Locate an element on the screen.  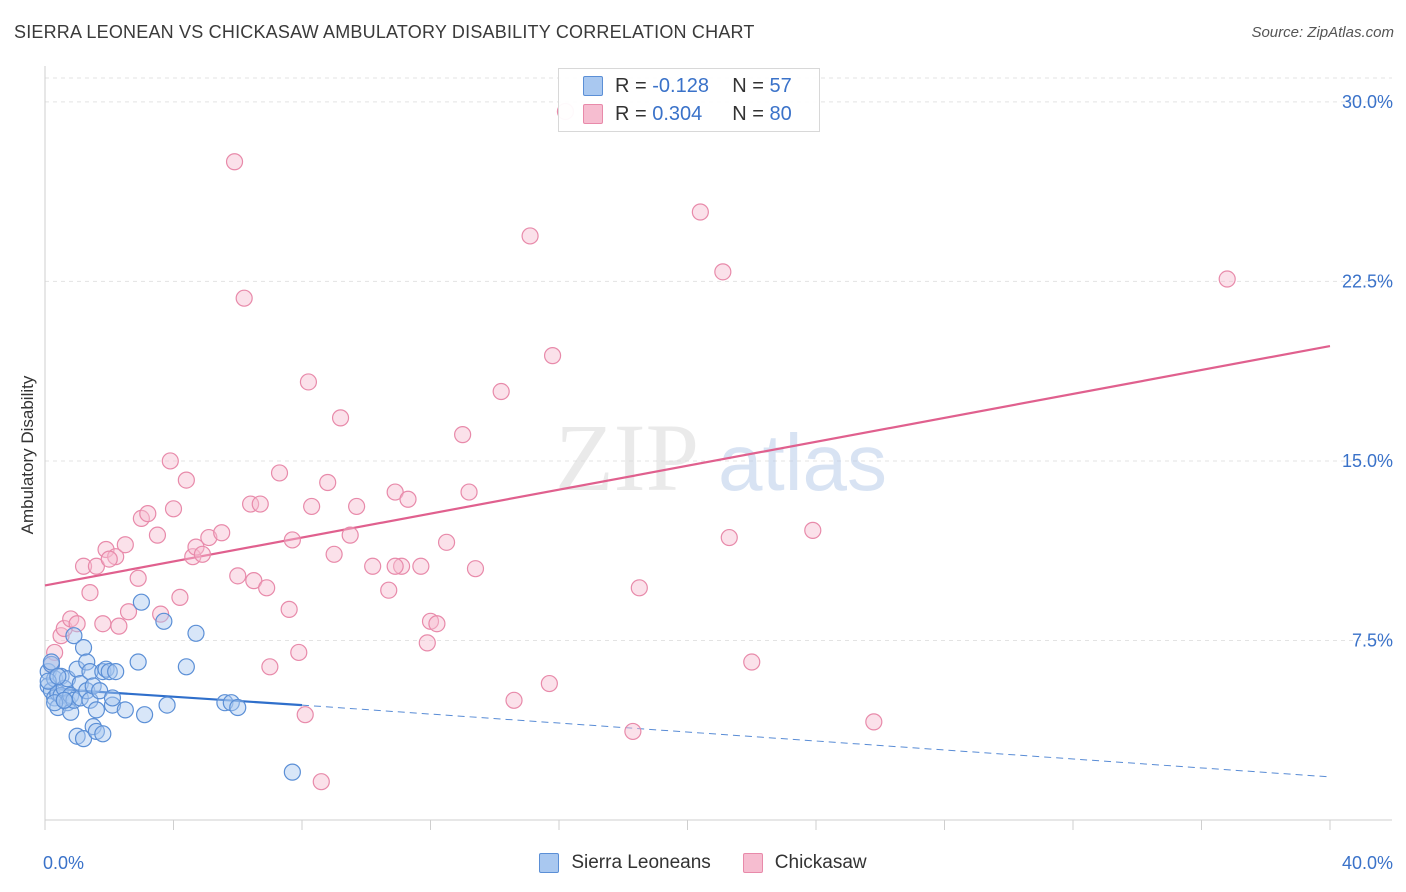
watermark: ZIP atlas is located at coordinates (721, 457).